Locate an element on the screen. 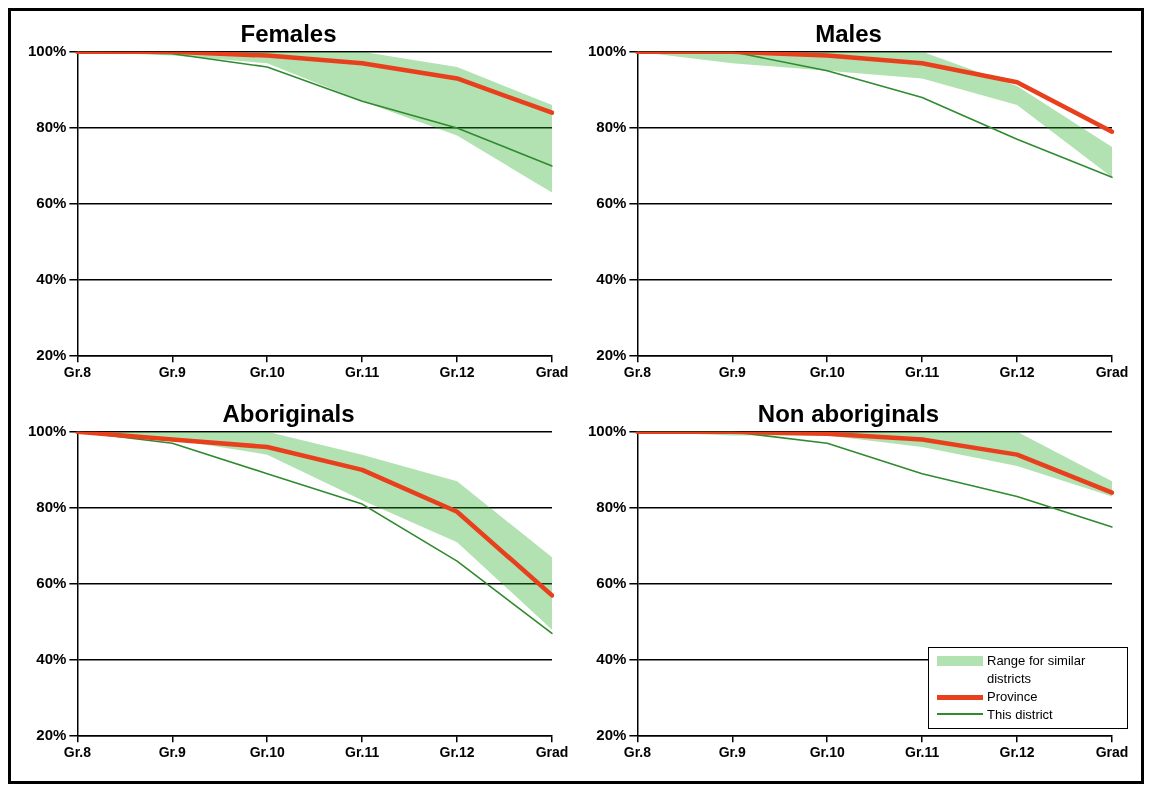  chart-title: Aboriginals is located at coordinates (288, 414).